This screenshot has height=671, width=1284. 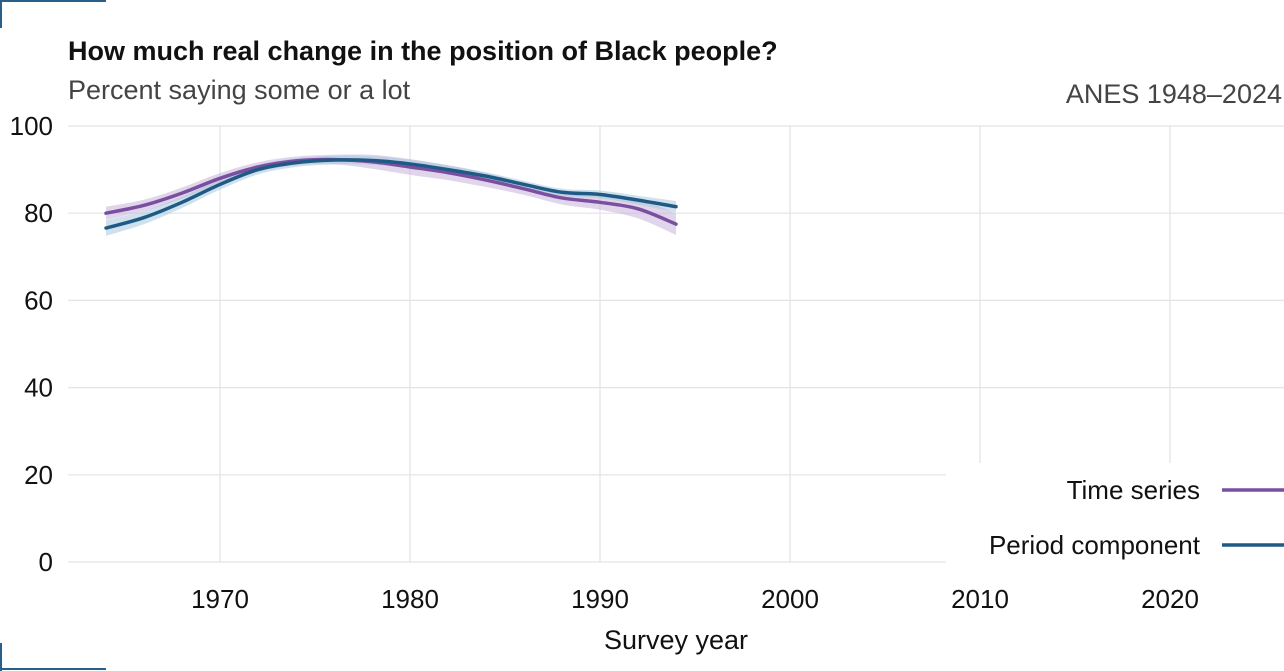 I want to click on y-tick-label: 20, so click(x=38, y=475).